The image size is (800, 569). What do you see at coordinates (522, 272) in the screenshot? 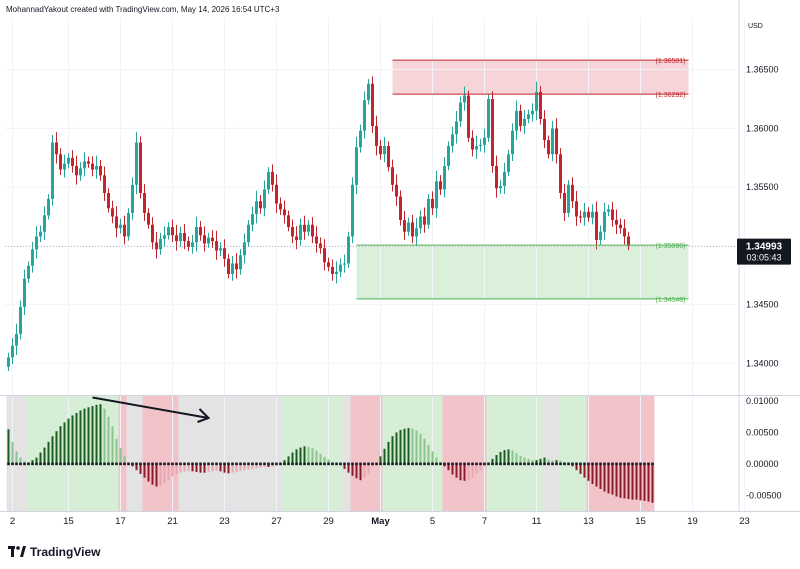
I see `demand-zone` at bounding box center [522, 272].